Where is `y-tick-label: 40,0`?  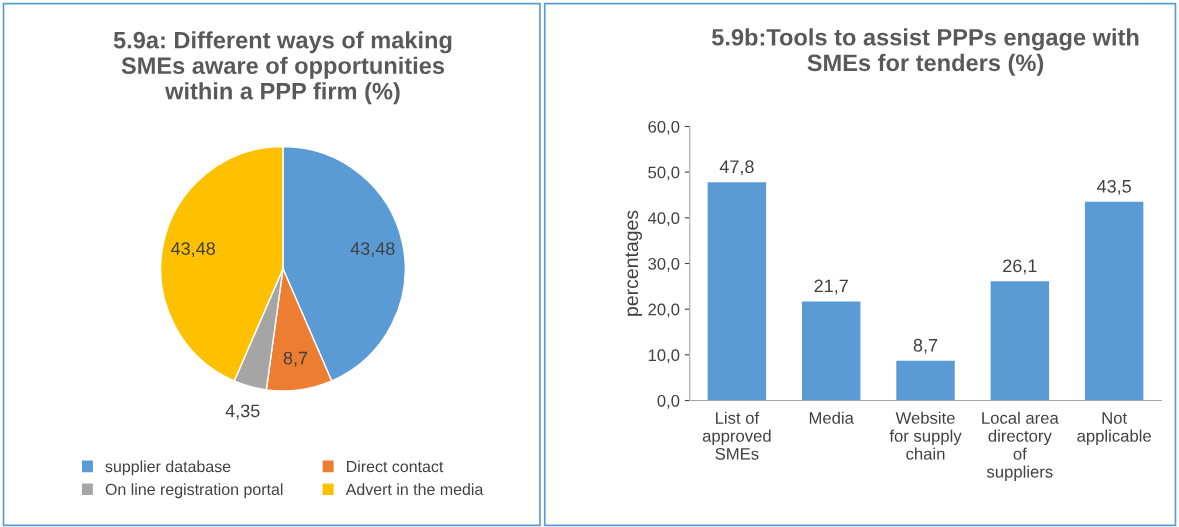 y-tick-label: 40,0 is located at coordinates (663, 219).